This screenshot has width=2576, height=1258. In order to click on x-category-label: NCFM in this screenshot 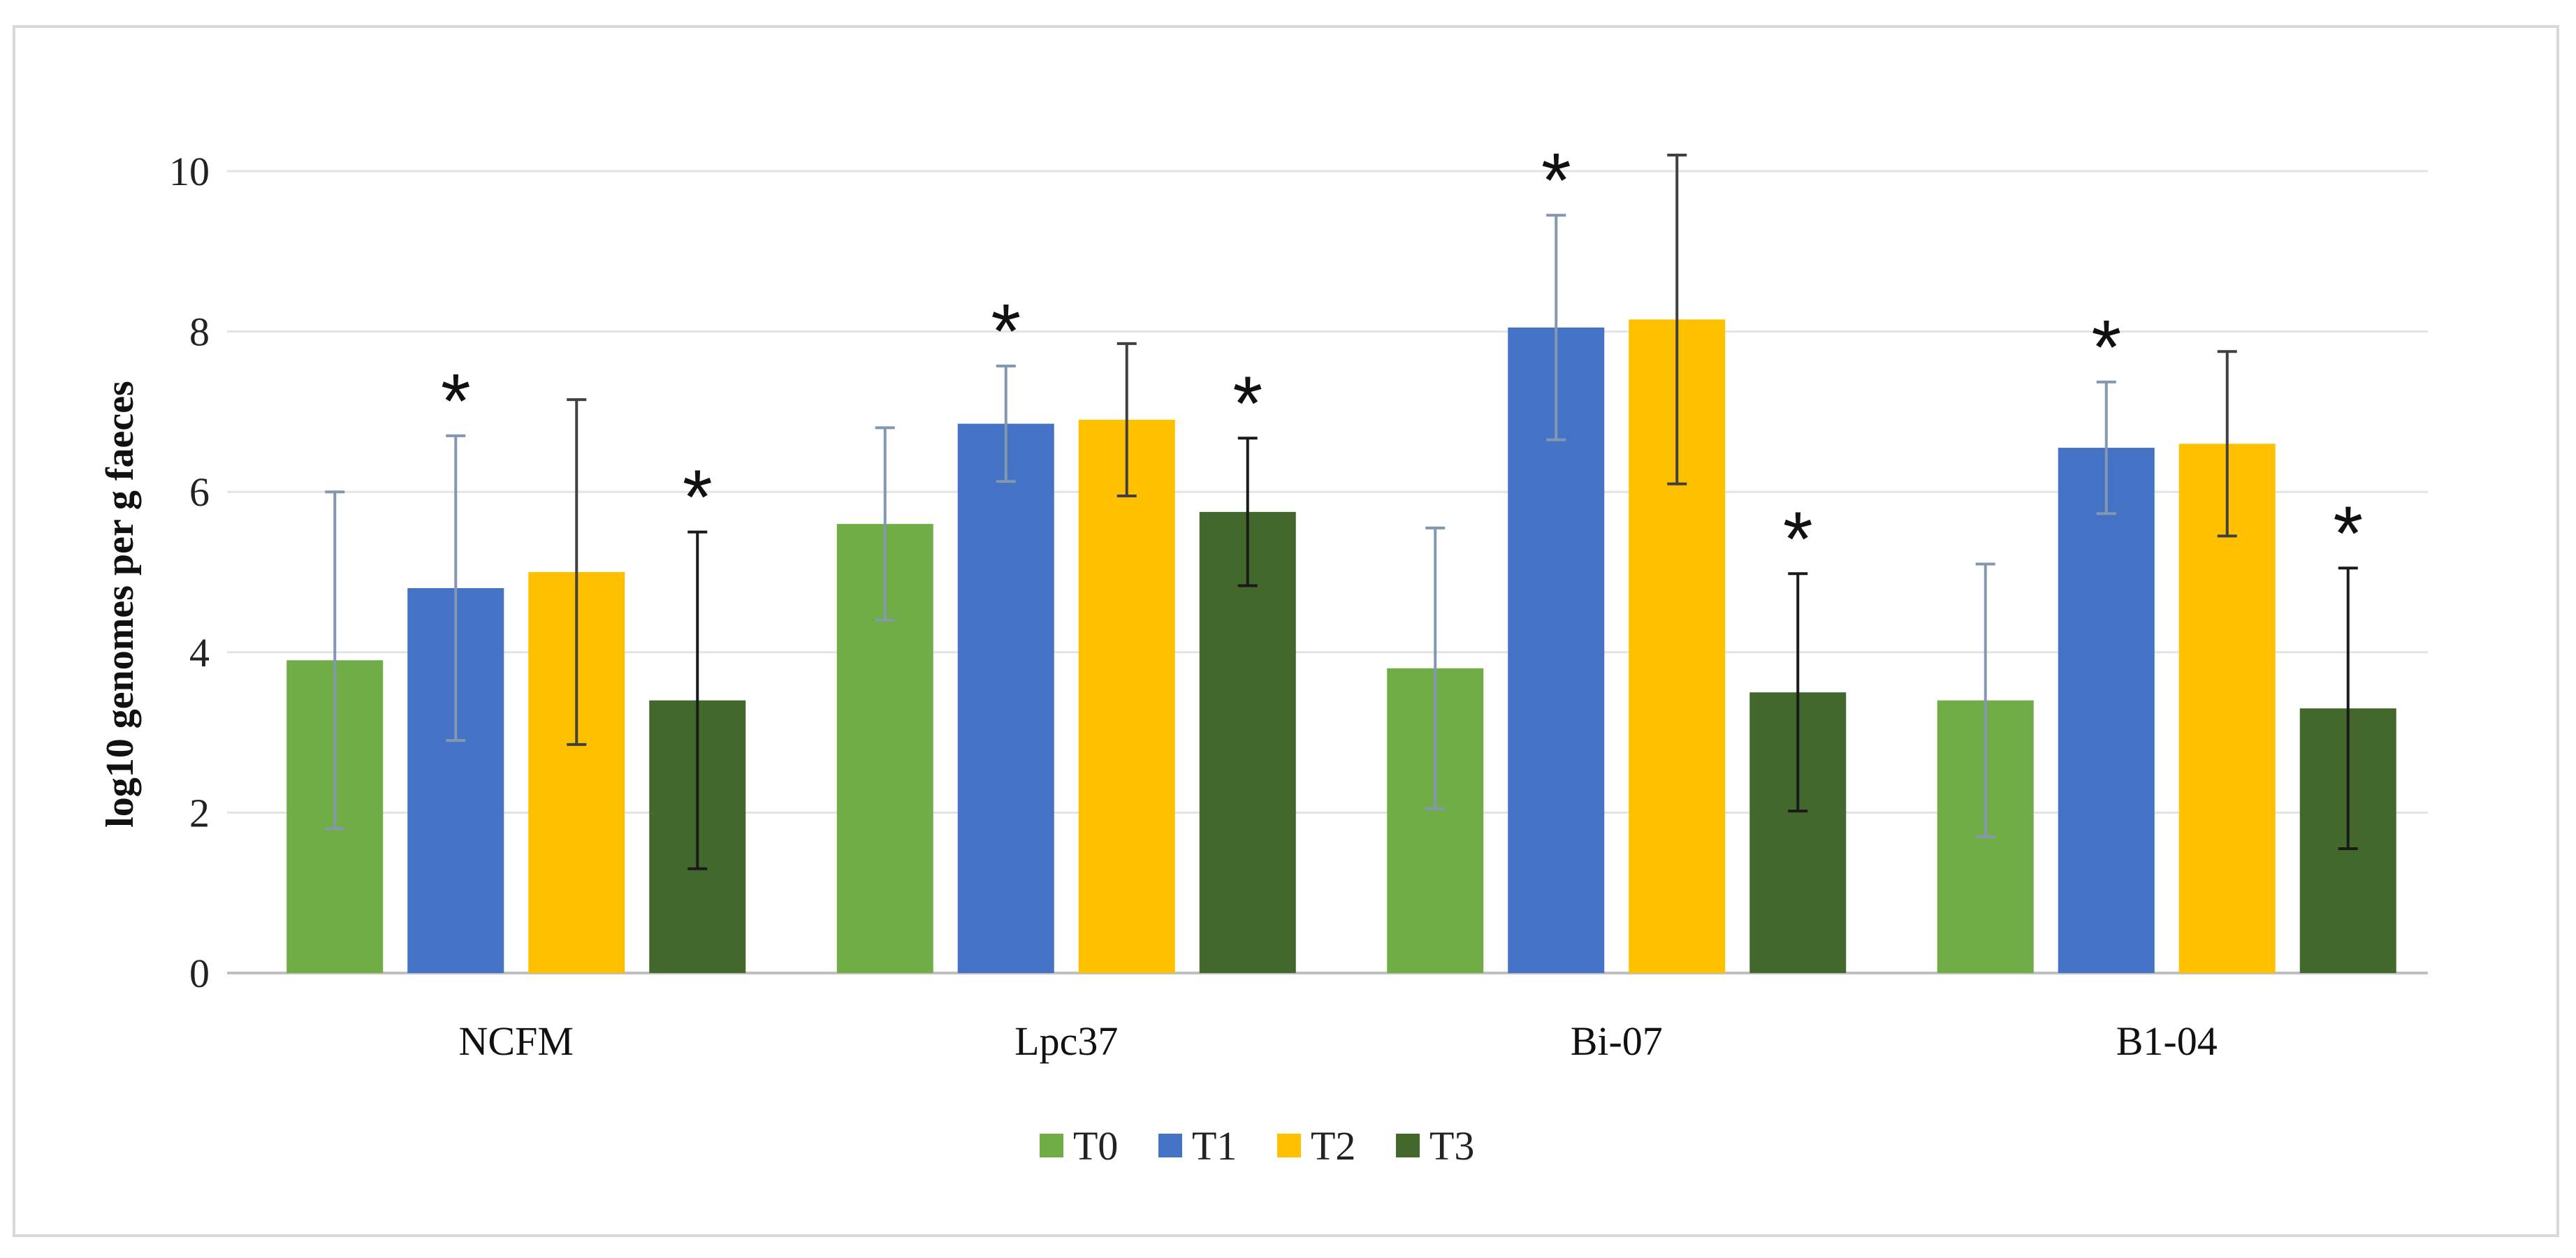, I will do `click(516, 1041)`.